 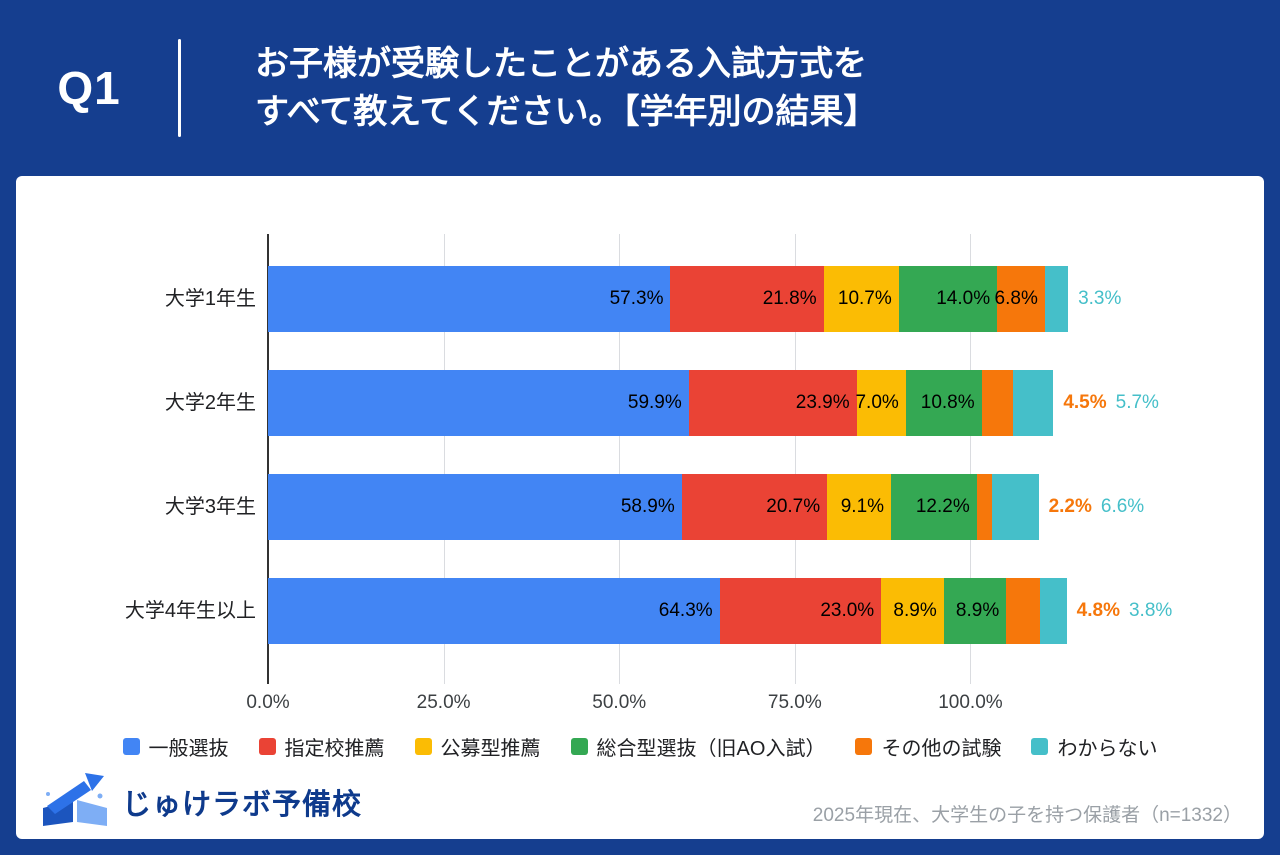 What do you see at coordinates (877, 402) in the screenshot?
I see `bar-segment-label: 7.0%` at bounding box center [877, 402].